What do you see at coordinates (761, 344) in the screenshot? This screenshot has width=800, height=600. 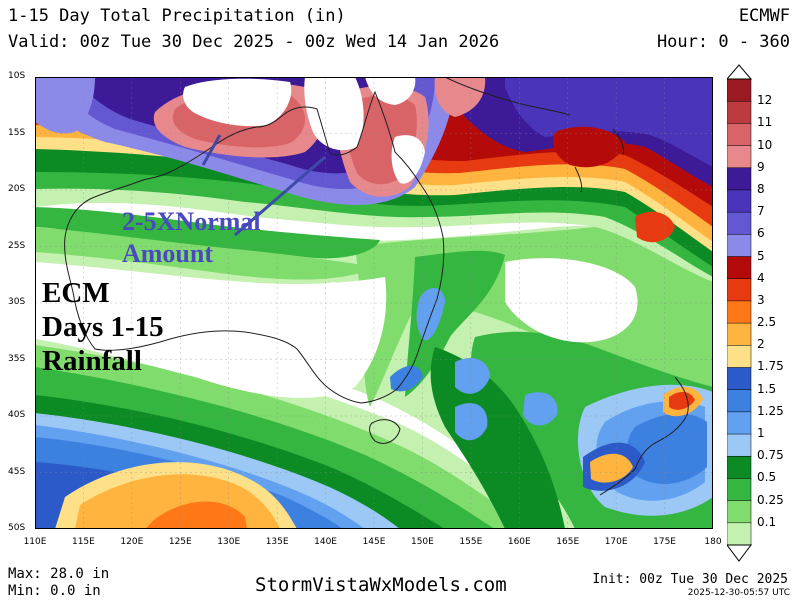 I see `legend-label: 2` at bounding box center [761, 344].